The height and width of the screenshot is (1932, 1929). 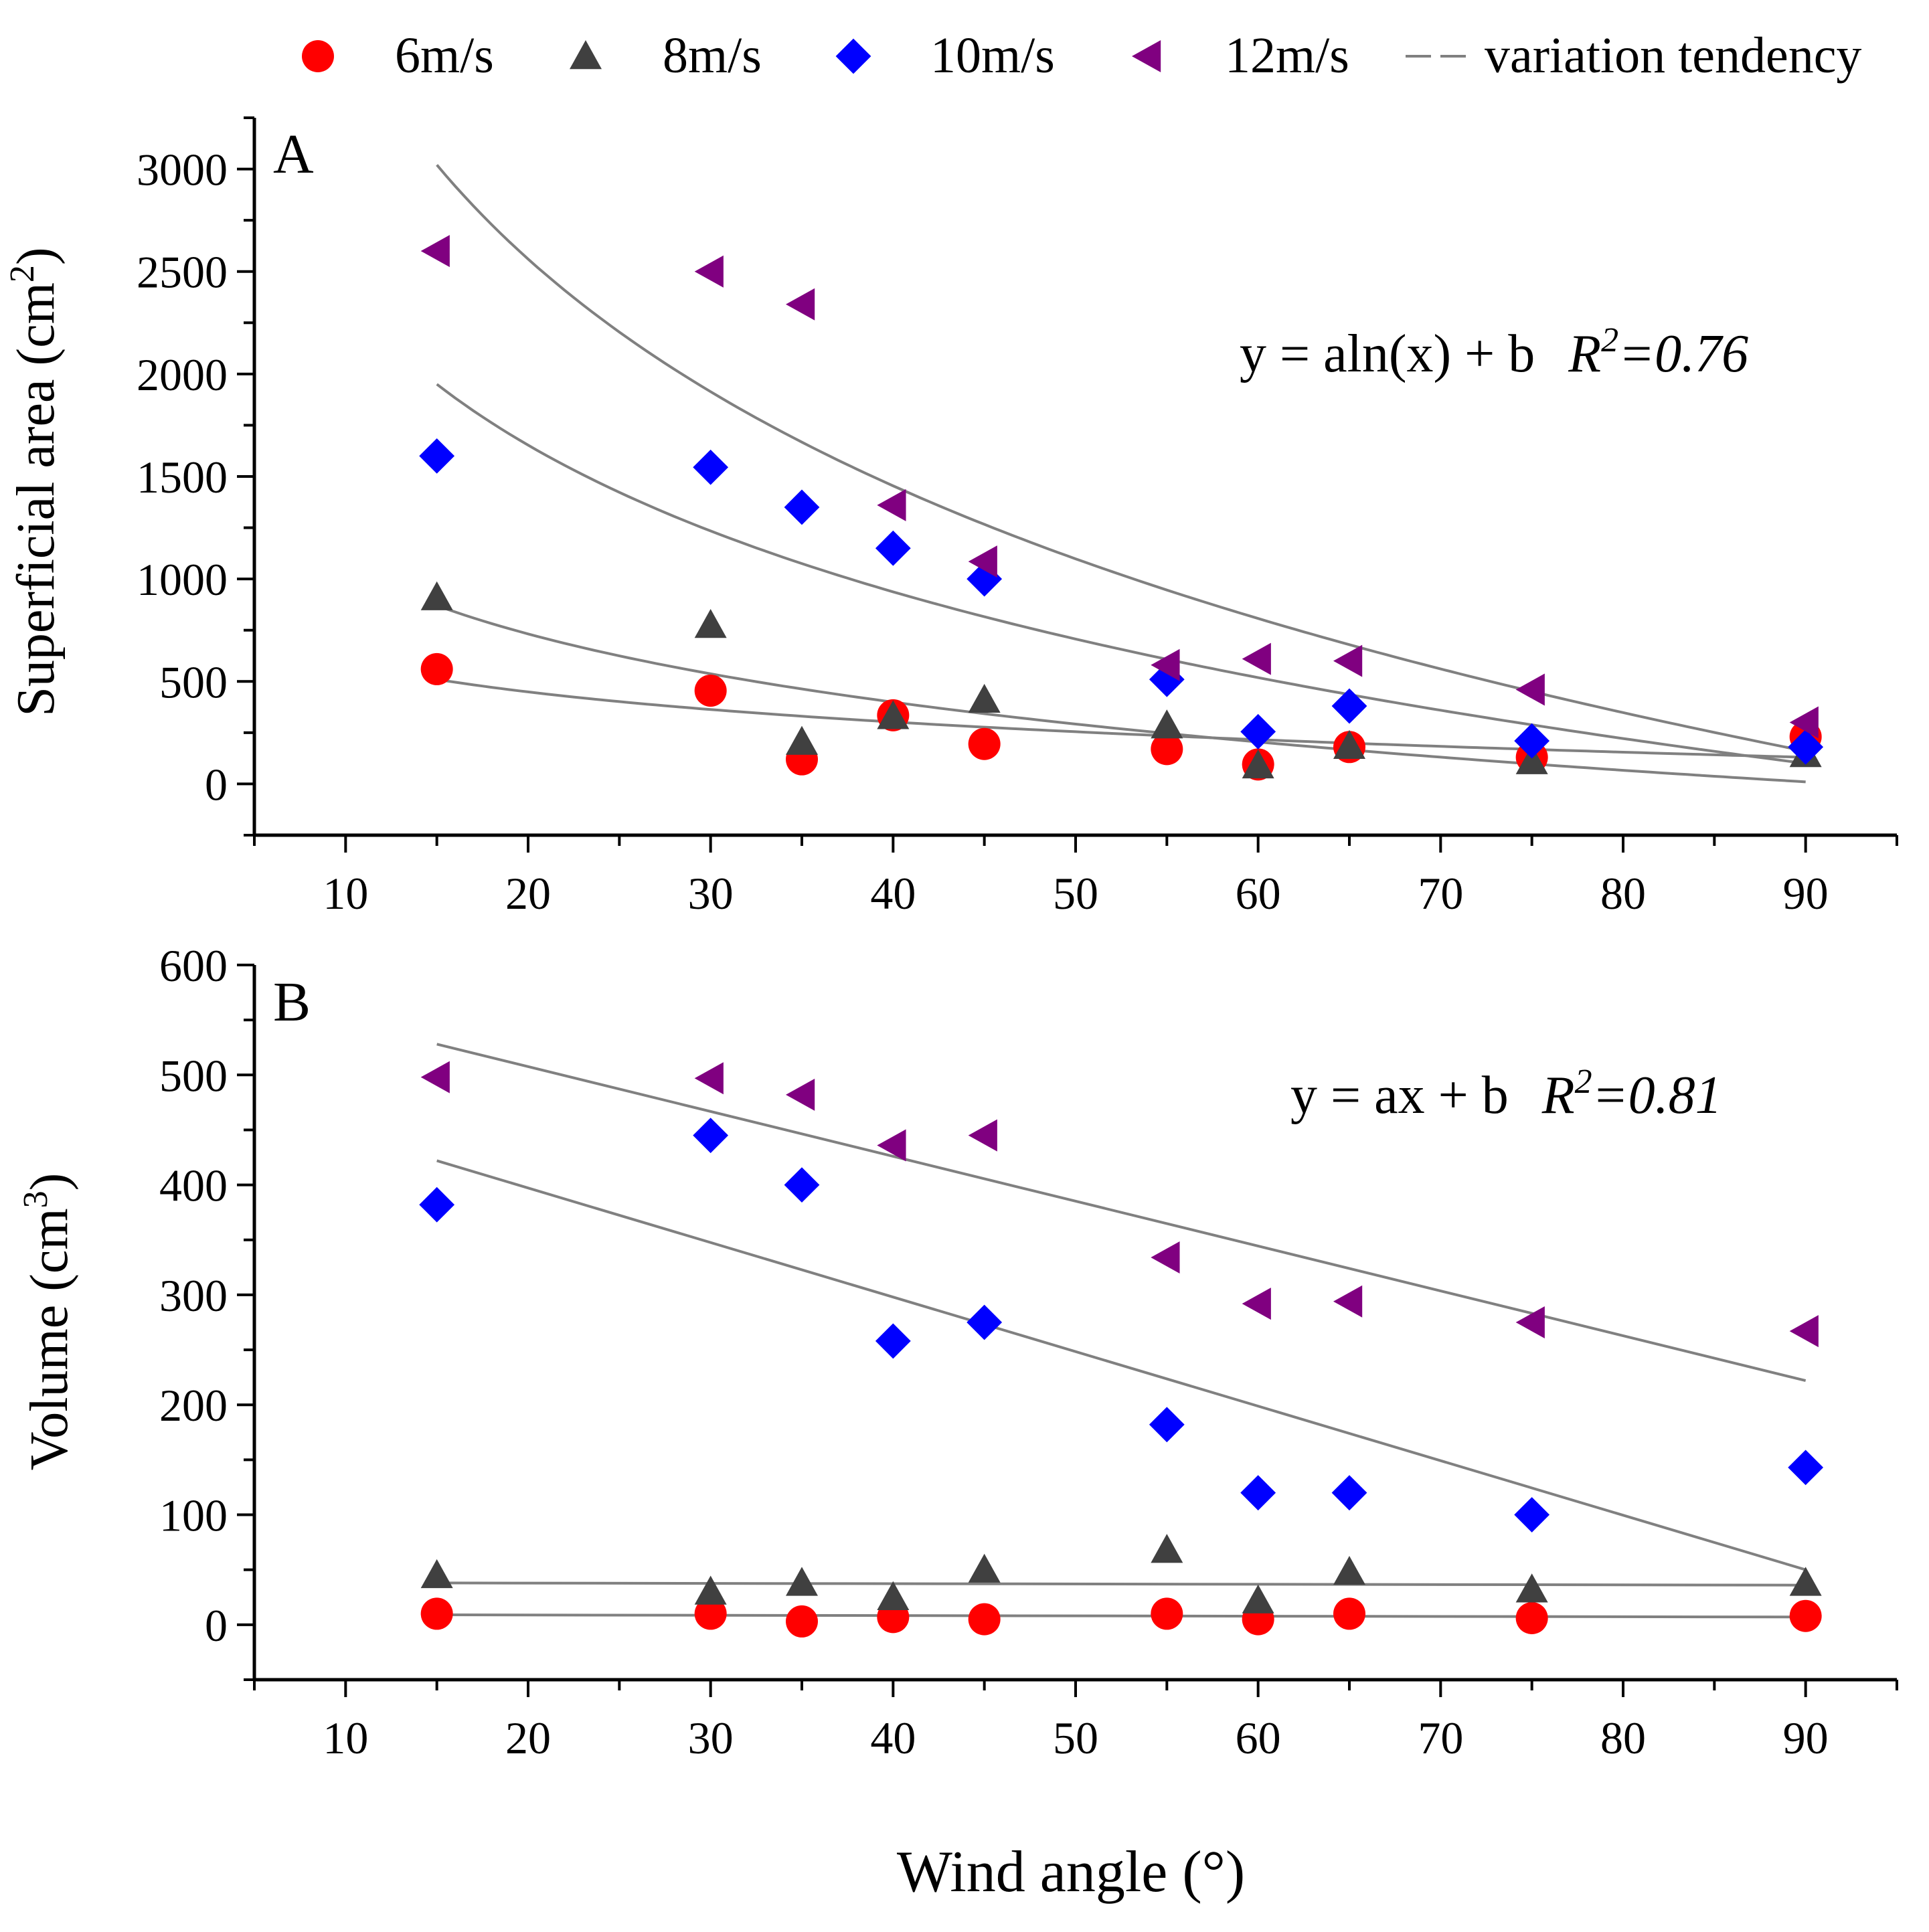 I want to click on panel-a-y-tick-label: 2000, so click(x=182, y=374).